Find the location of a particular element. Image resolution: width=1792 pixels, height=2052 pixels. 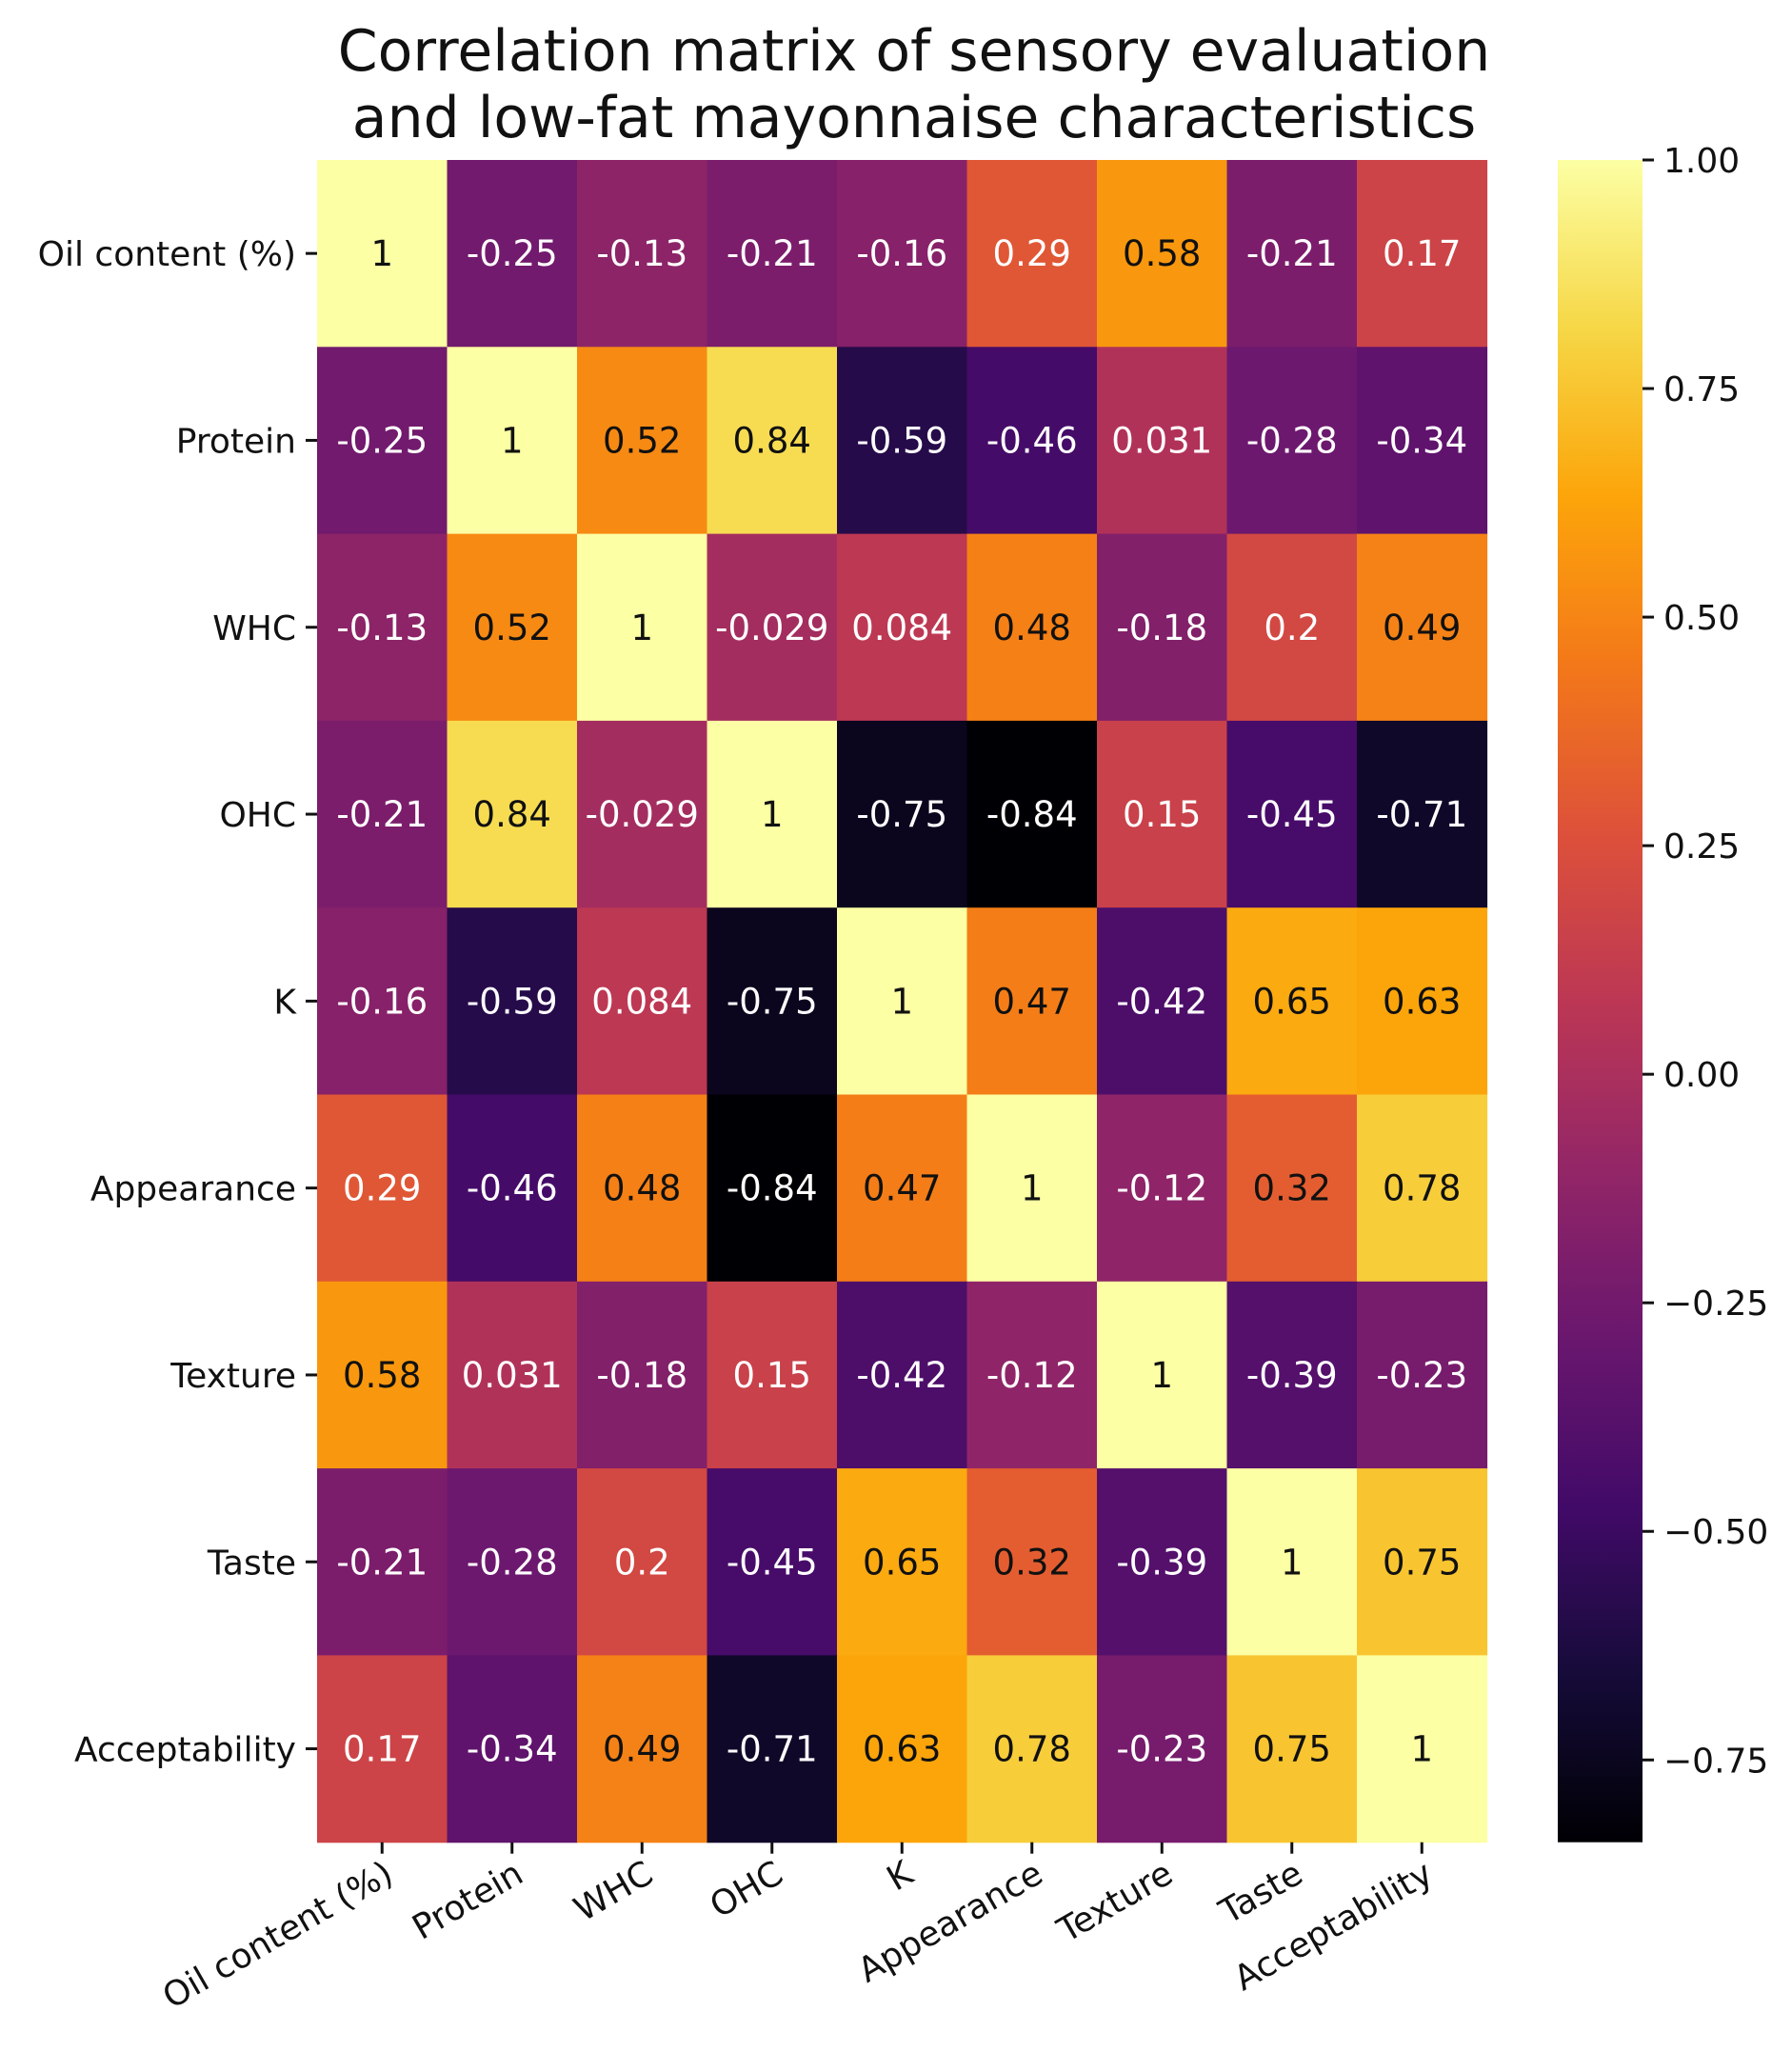

cell-value-label-2-0: -0.13 is located at coordinates (382, 628).